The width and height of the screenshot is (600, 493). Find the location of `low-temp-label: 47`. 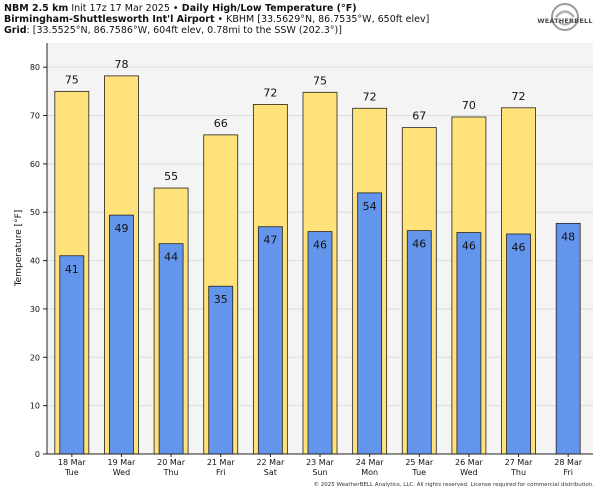

low-temp-label: 47 is located at coordinates (270, 240).